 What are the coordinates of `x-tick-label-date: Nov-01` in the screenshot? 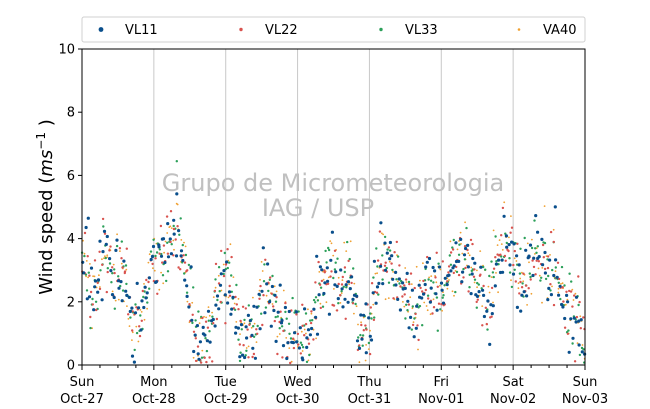 It's located at (441, 399).